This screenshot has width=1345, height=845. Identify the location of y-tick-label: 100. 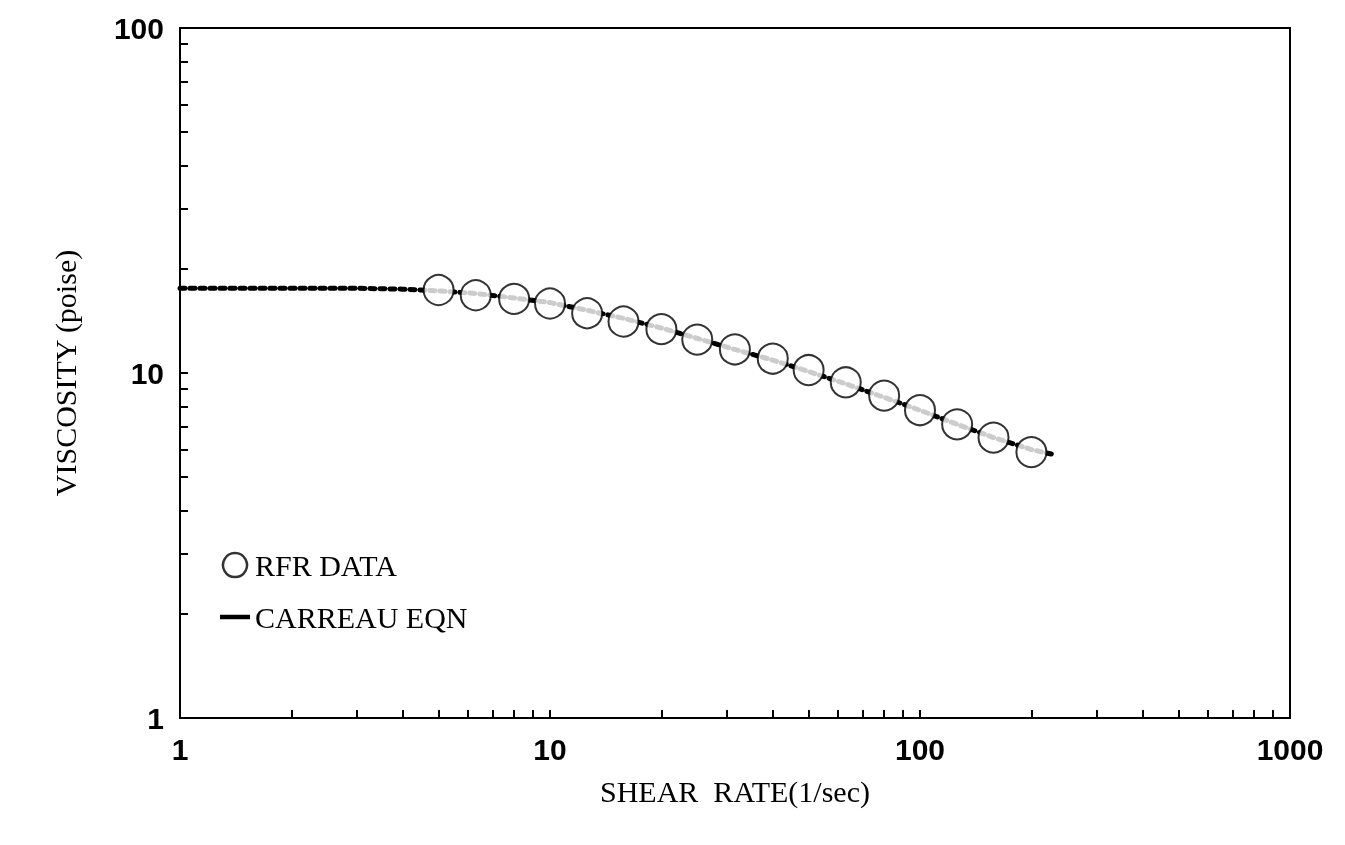
(138, 28).